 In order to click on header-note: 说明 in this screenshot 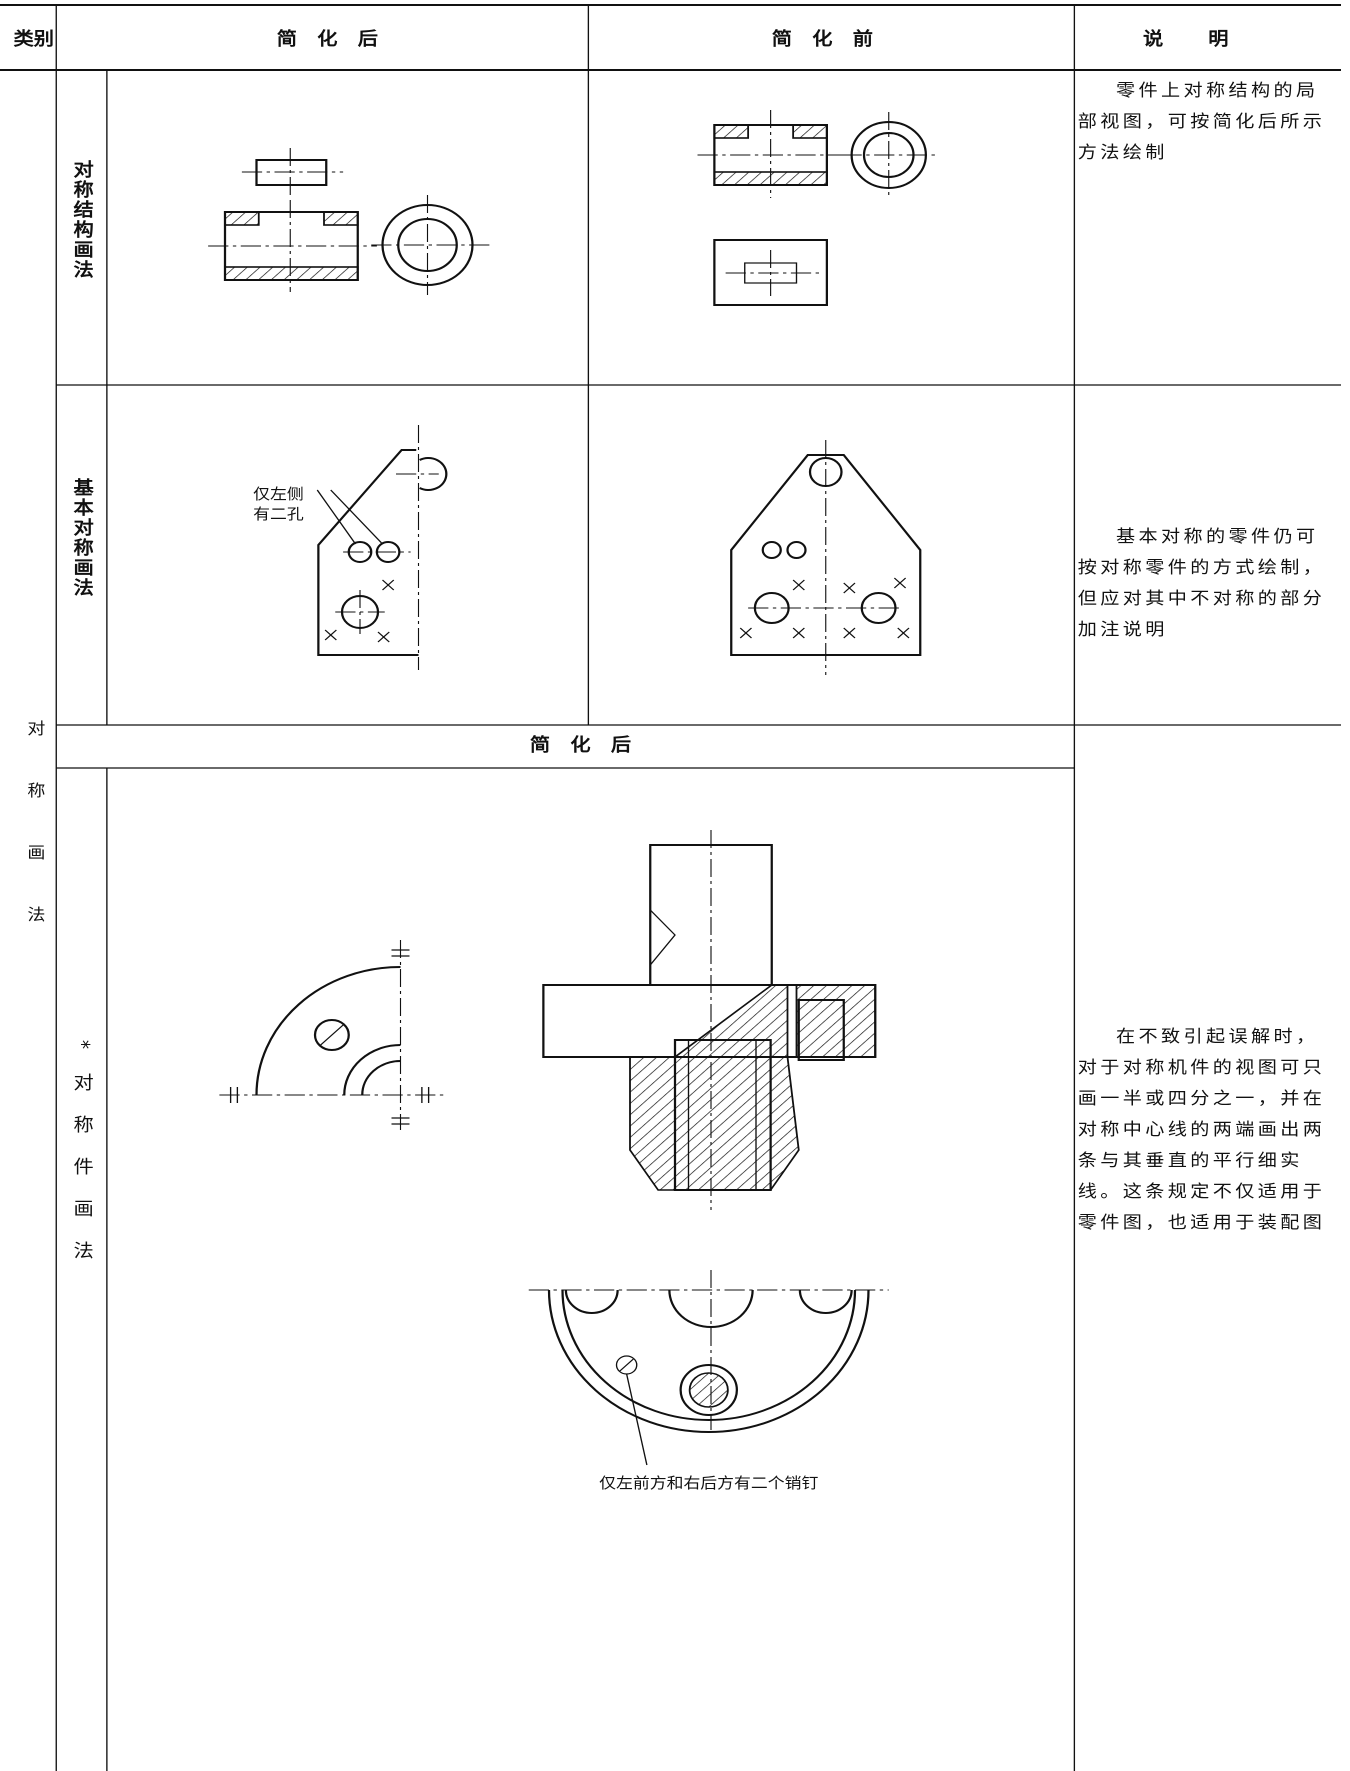, I will do `click(1208, 39)`.